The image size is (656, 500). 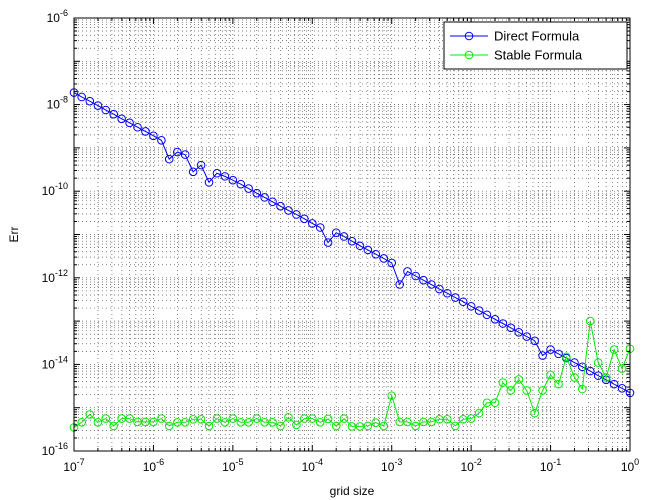 I want to click on x-tick-label: 10⁻⁷, so click(x=73, y=465).